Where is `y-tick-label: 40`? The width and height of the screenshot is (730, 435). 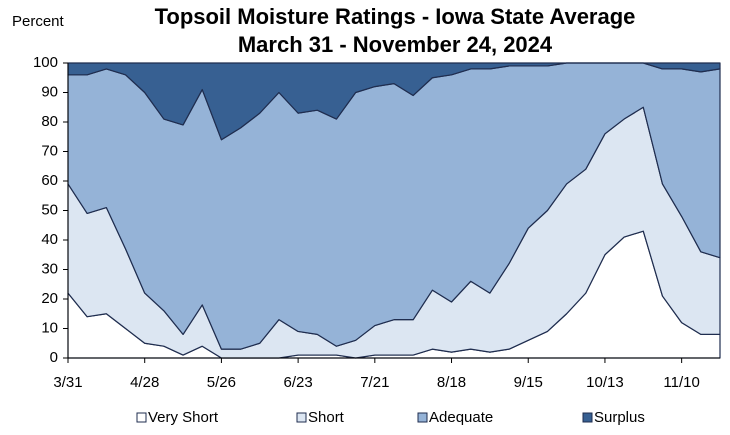
y-tick-label: 40 is located at coordinates (49, 239).